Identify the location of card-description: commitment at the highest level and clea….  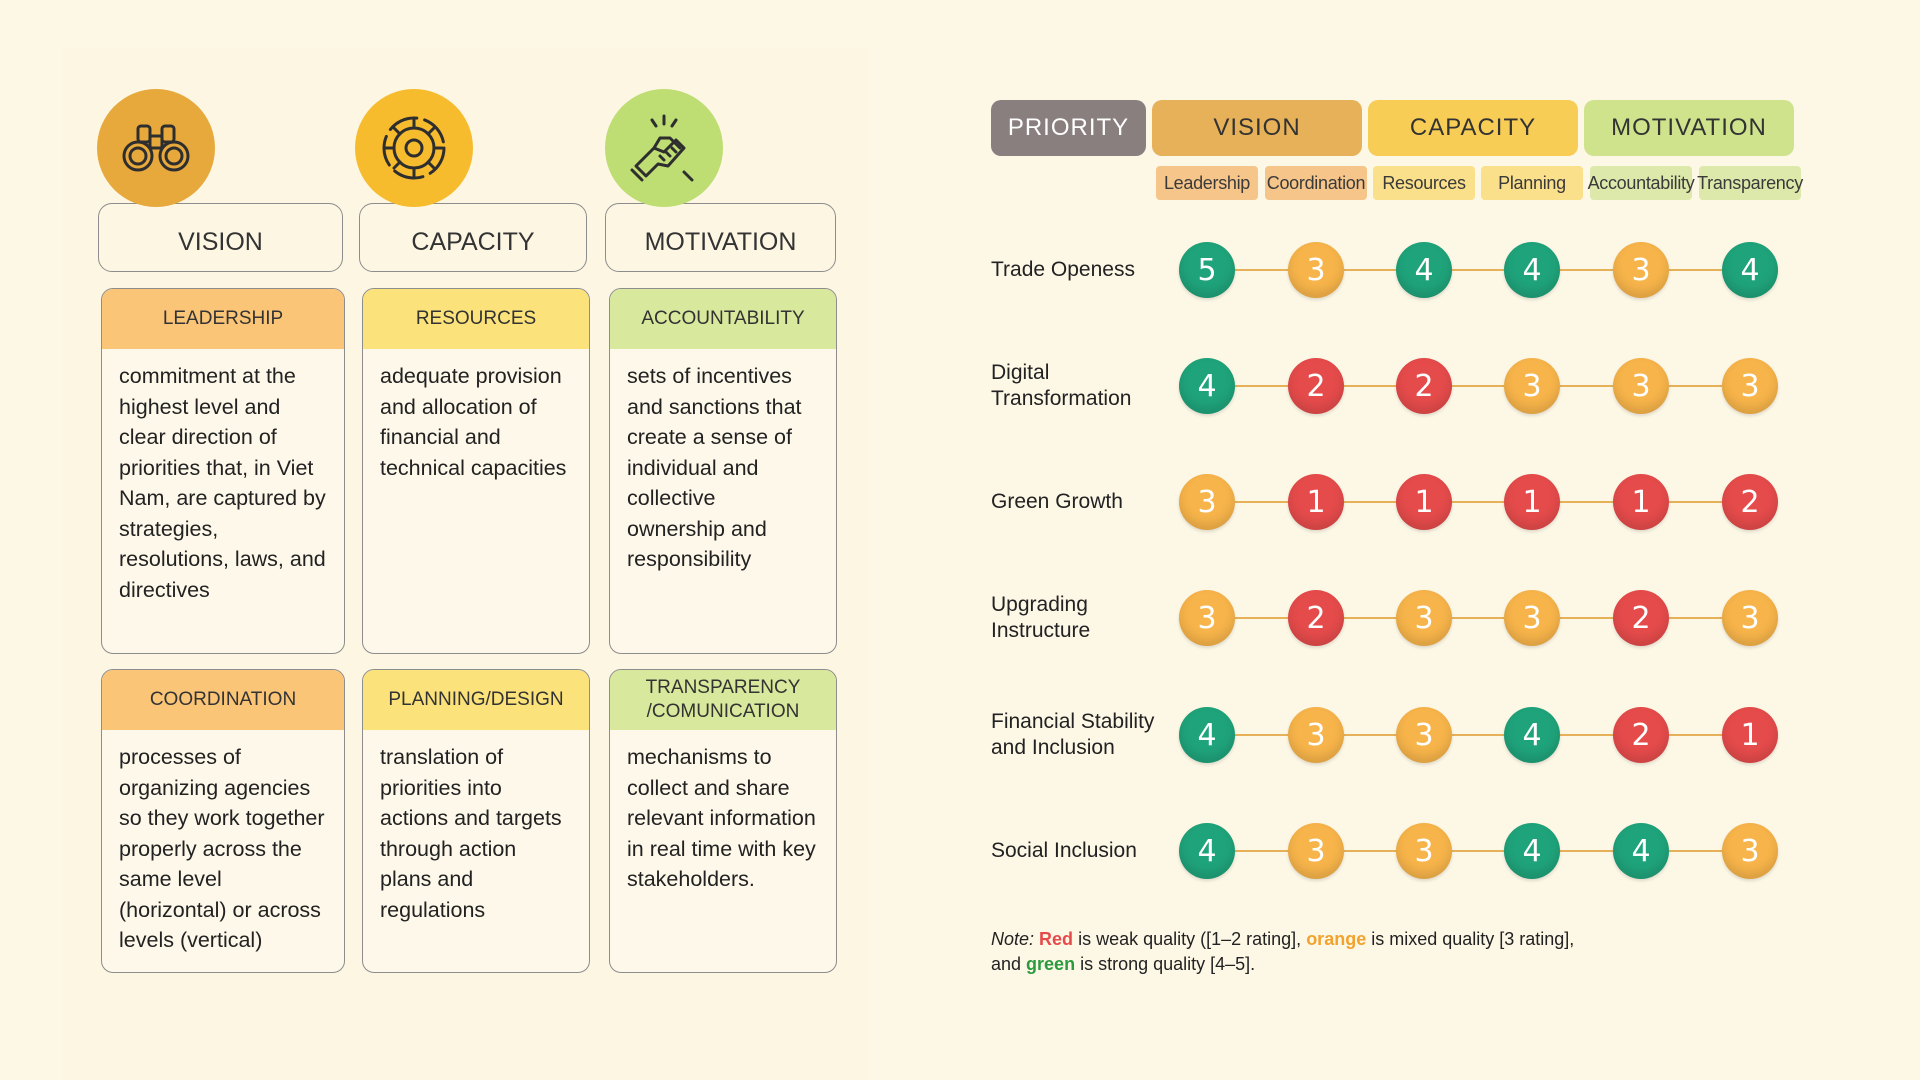
(222, 483).